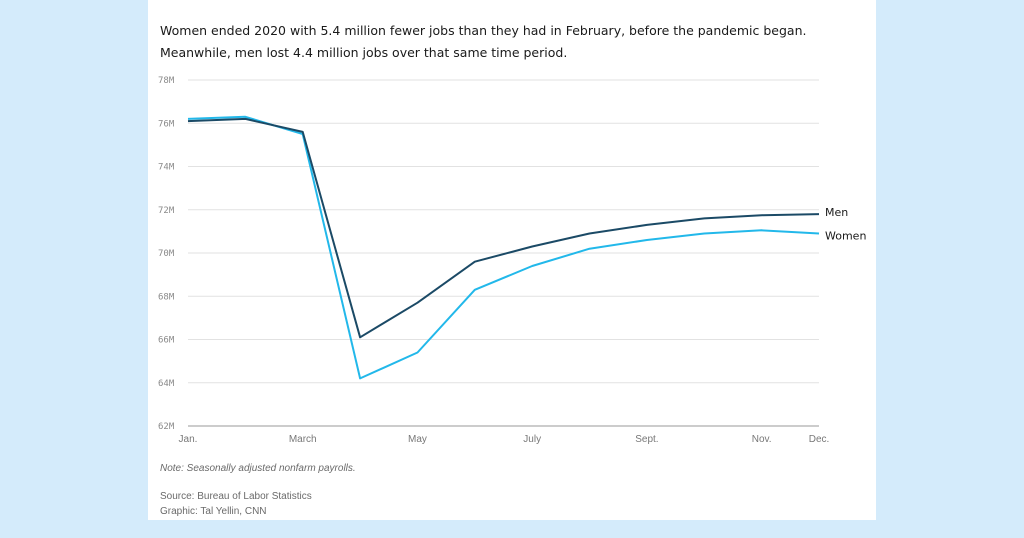  What do you see at coordinates (166, 427) in the screenshot?
I see `y-tick-label: 62M` at bounding box center [166, 427].